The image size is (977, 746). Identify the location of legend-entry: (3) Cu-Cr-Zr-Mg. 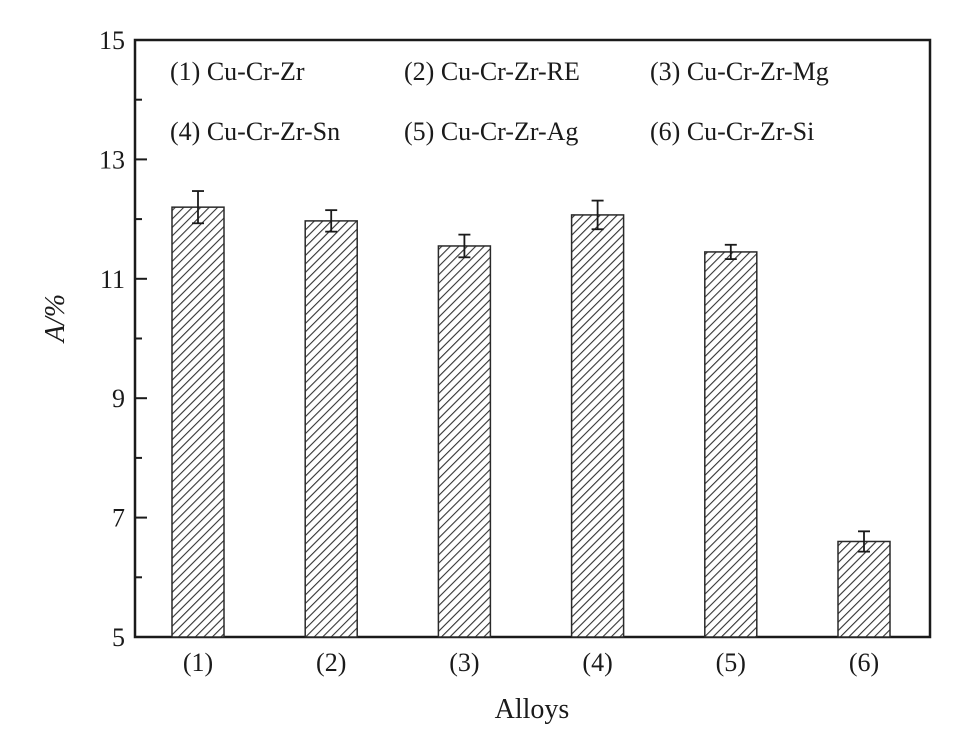
(739, 71).